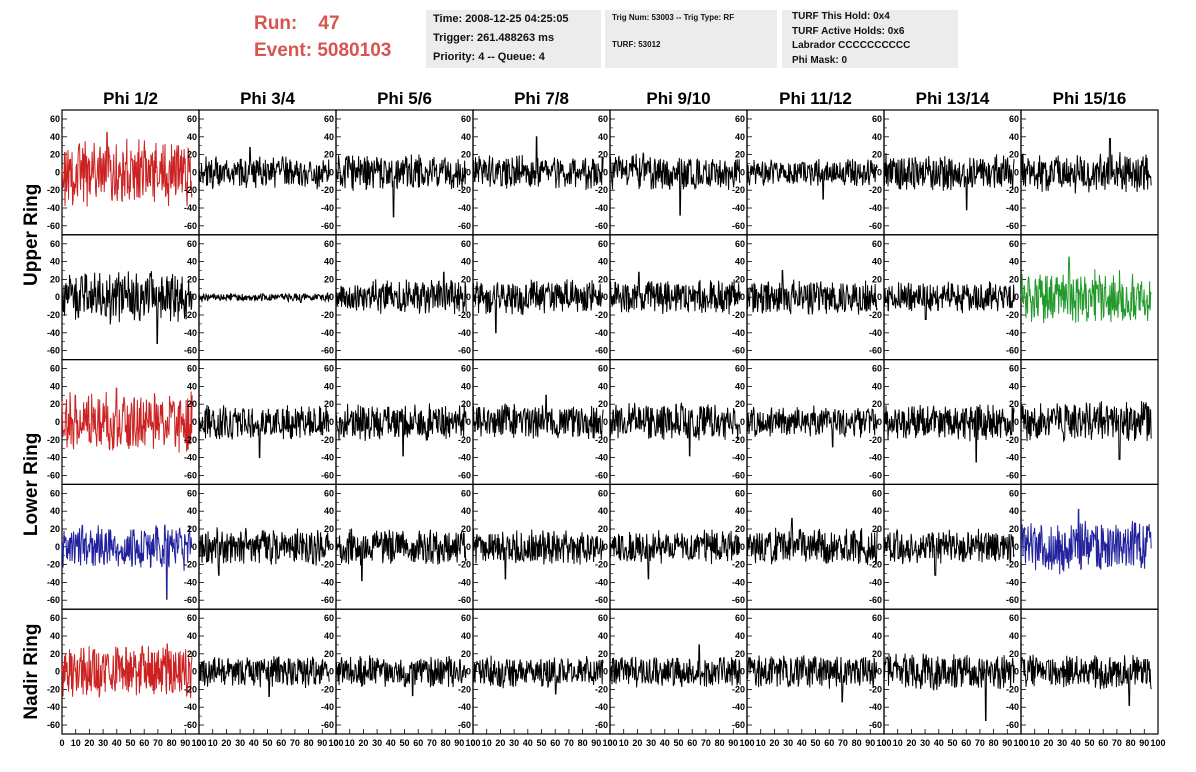 The width and height of the screenshot is (1196, 772). I want to click on x-tick-label: 70, so click(432, 743).